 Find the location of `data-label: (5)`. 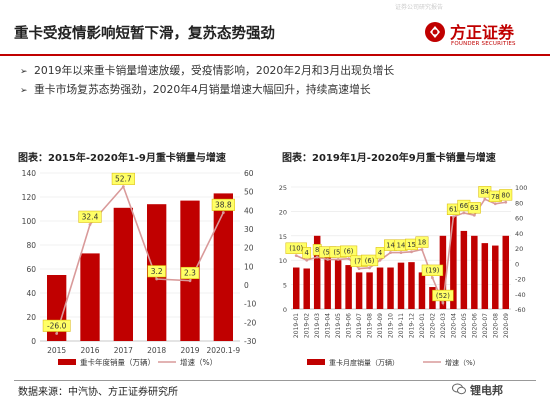

data-label: (5) is located at coordinates (338, 252).